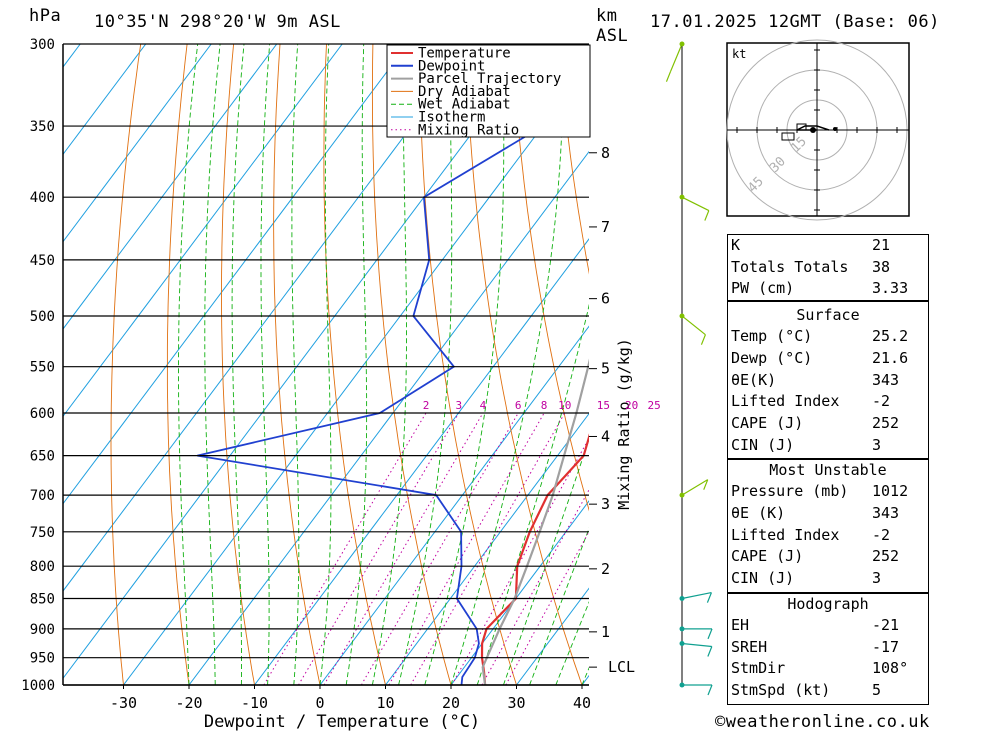 The height and width of the screenshot is (733, 1000). Describe the element at coordinates (828, 648) in the screenshot. I see `hodograph-stats-box` at that location.